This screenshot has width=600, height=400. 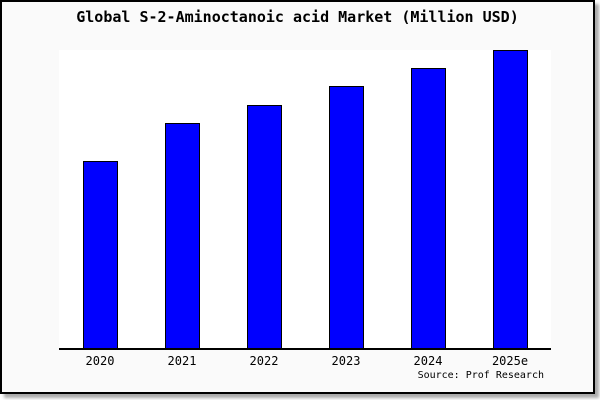 What do you see at coordinates (305, 361) in the screenshot?
I see `x-axis-labels: 2020 2021 2022 2023 2024 2025e` at bounding box center [305, 361].